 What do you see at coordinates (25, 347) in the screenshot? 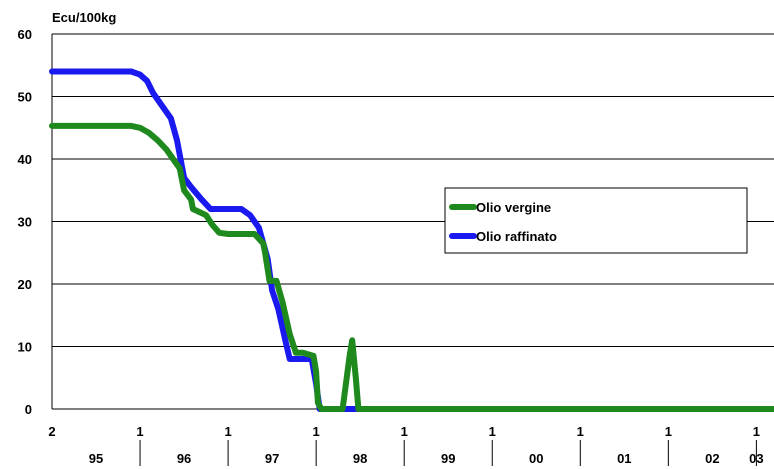
I see `y-tick-label: 10` at bounding box center [25, 347].